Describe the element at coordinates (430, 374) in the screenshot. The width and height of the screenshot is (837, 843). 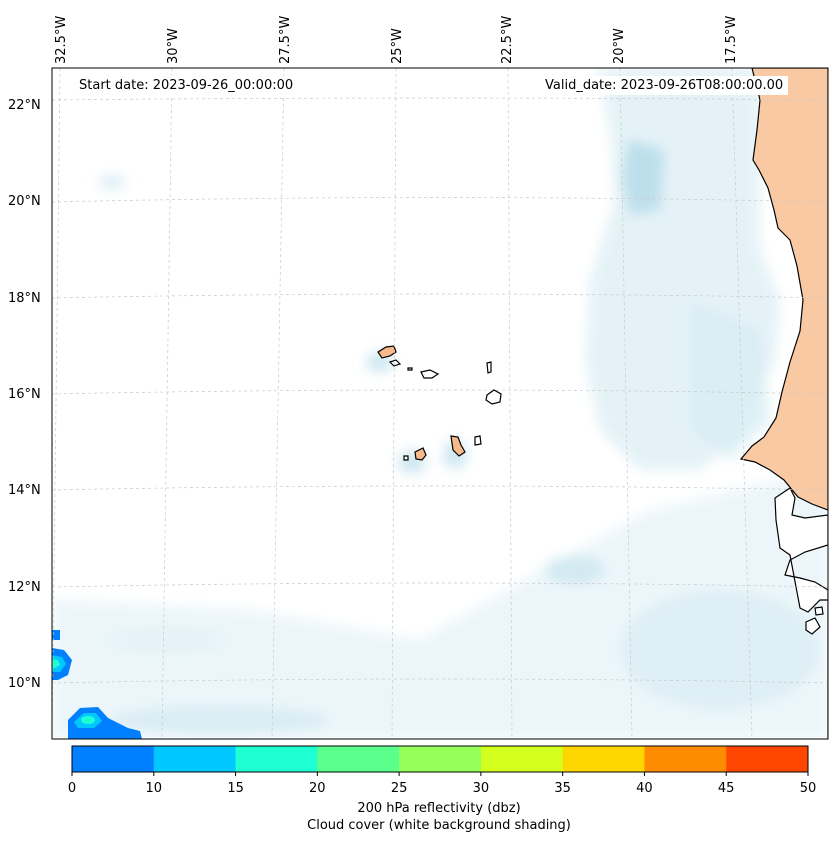
I see `sao-nicolau-island` at that location.